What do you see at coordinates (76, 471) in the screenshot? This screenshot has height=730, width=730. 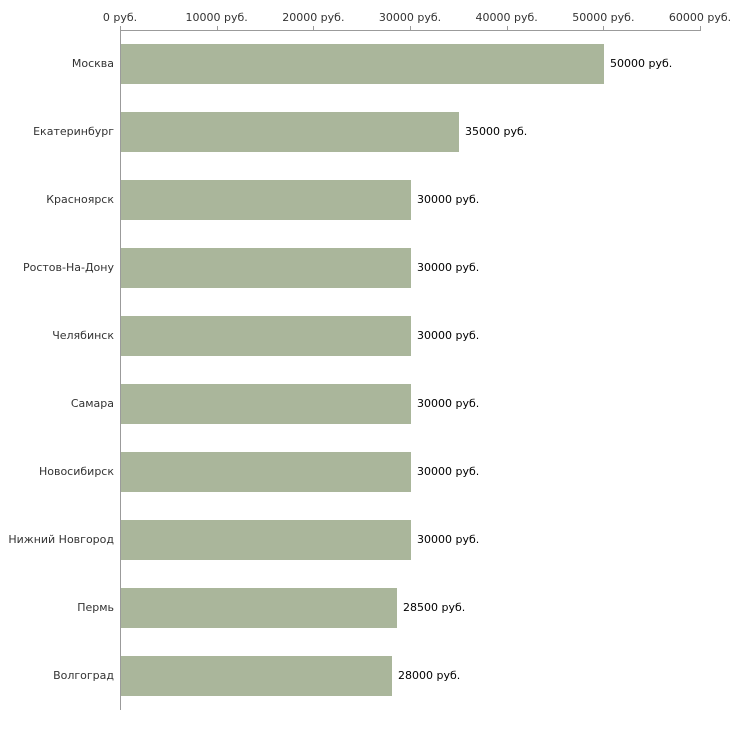 I see `category-label: Новосибирск` at bounding box center [76, 471].